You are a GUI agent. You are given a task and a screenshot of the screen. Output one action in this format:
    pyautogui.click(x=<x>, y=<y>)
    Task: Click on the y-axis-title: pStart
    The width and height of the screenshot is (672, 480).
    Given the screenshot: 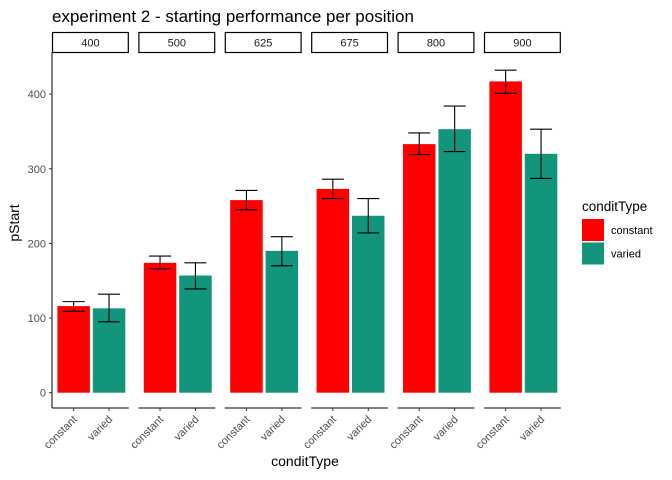 What is the action you would take?
    pyautogui.click(x=14, y=222)
    